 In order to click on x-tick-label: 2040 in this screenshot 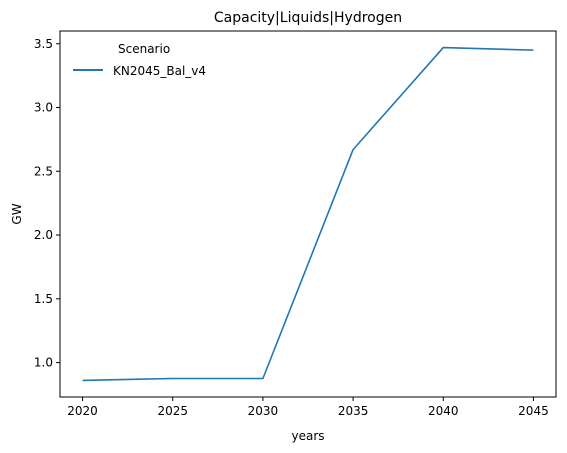, I will do `click(443, 411)`.